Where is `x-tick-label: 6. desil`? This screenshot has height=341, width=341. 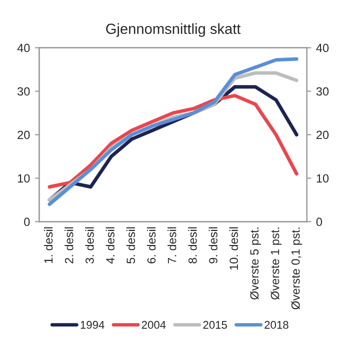
x-tick-label: 6. desil is located at coordinates (151, 245).